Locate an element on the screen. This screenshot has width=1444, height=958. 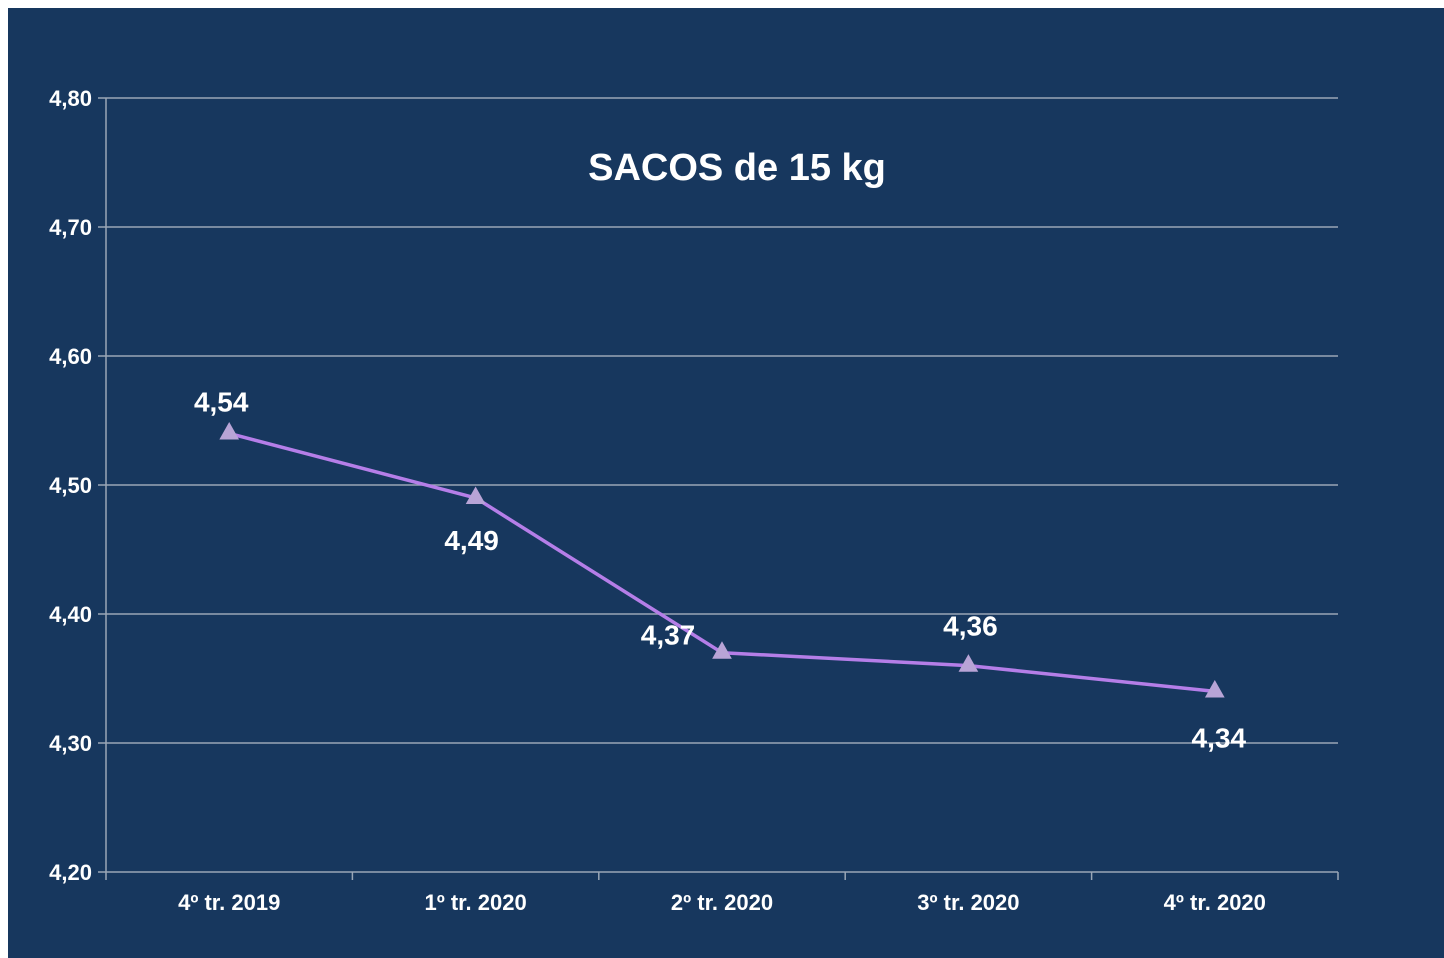
x-tick-label: 3º tr. 2020 is located at coordinates (968, 902).